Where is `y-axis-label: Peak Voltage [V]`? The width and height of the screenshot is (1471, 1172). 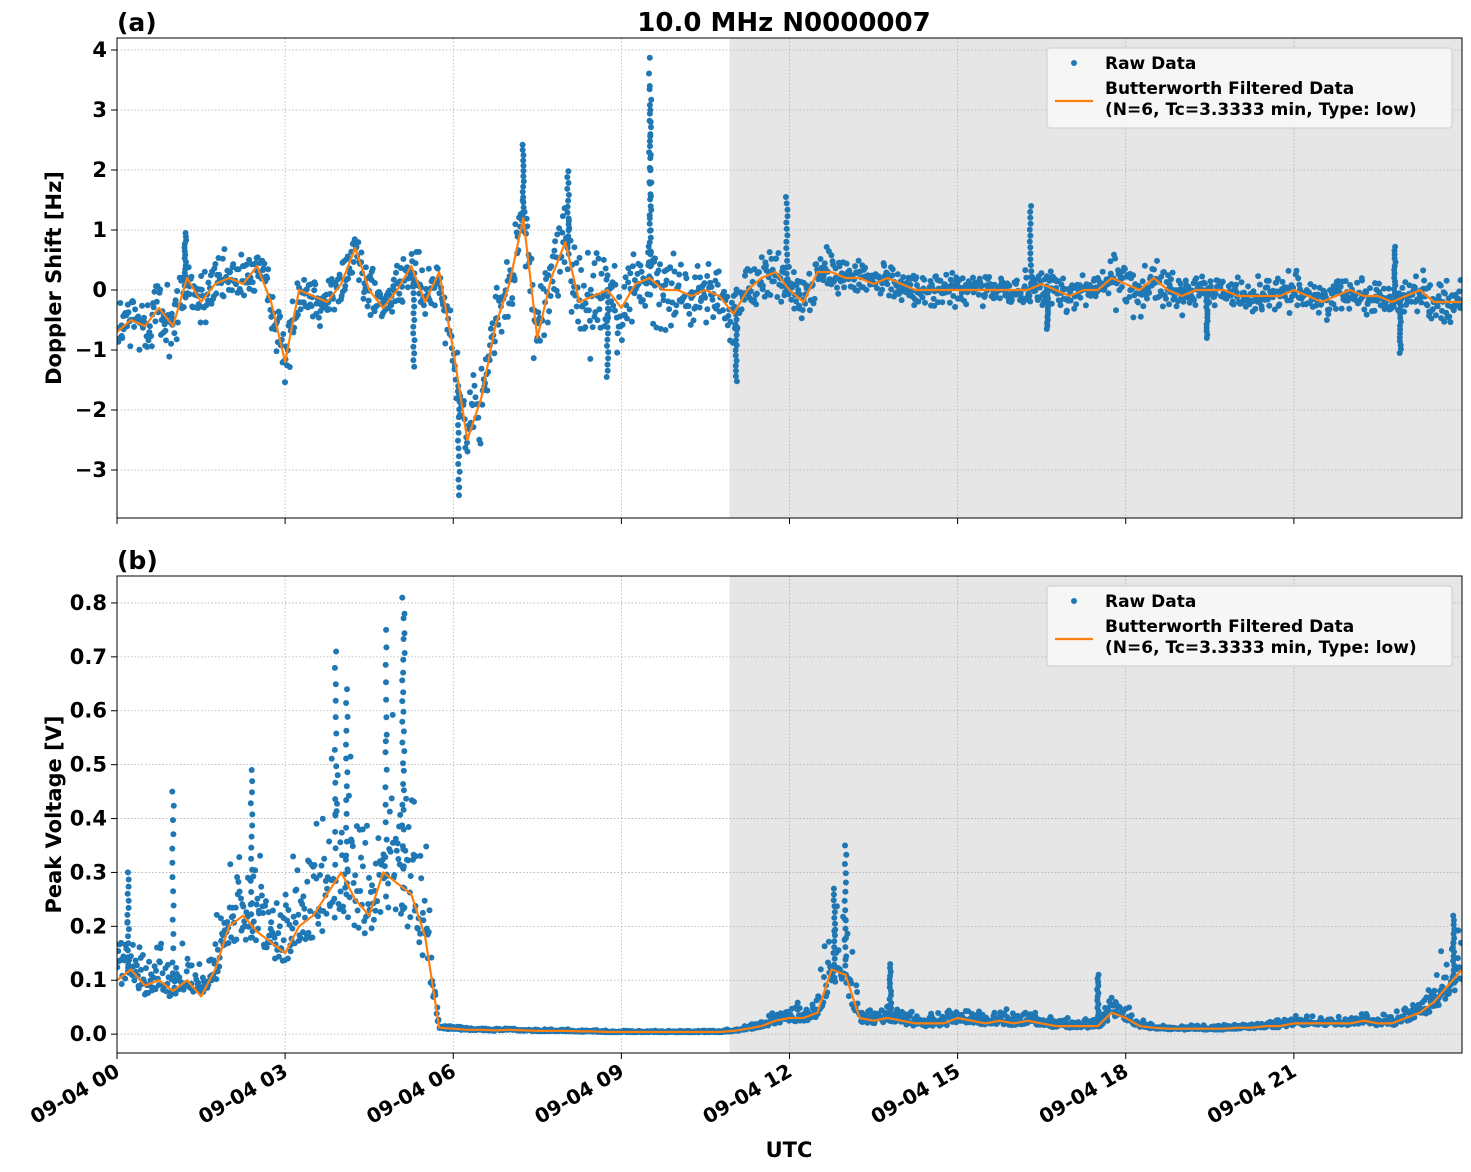
y-axis-label: Peak Voltage [V] is located at coordinates (54, 814).